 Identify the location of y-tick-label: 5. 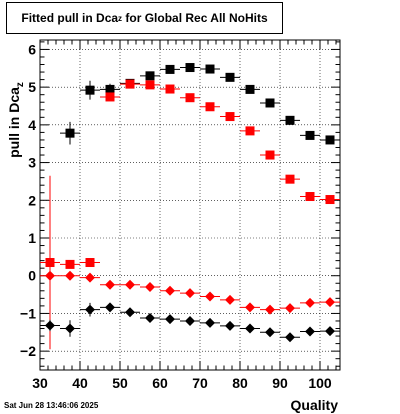
(32, 87).